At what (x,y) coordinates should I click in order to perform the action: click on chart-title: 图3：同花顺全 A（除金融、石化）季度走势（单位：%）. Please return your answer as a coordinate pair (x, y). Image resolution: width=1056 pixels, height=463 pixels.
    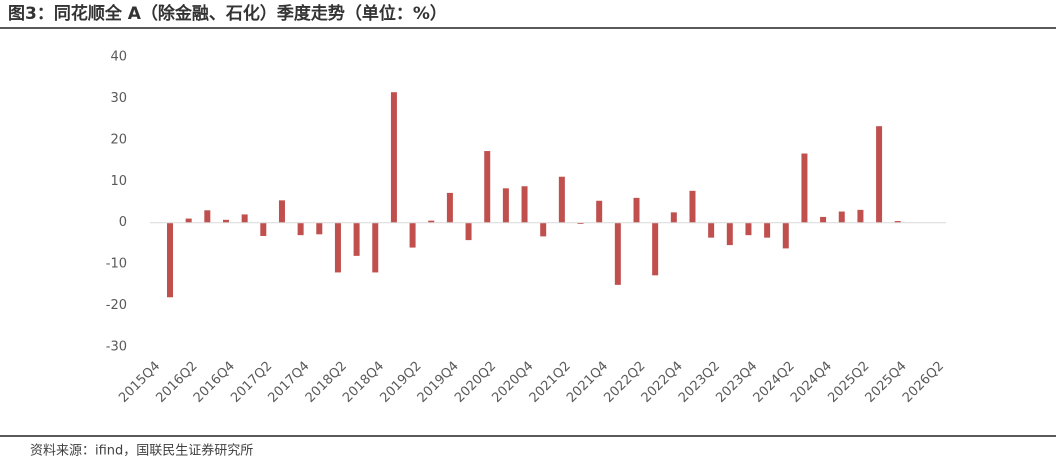
    Looking at the image, I should click on (227, 13).